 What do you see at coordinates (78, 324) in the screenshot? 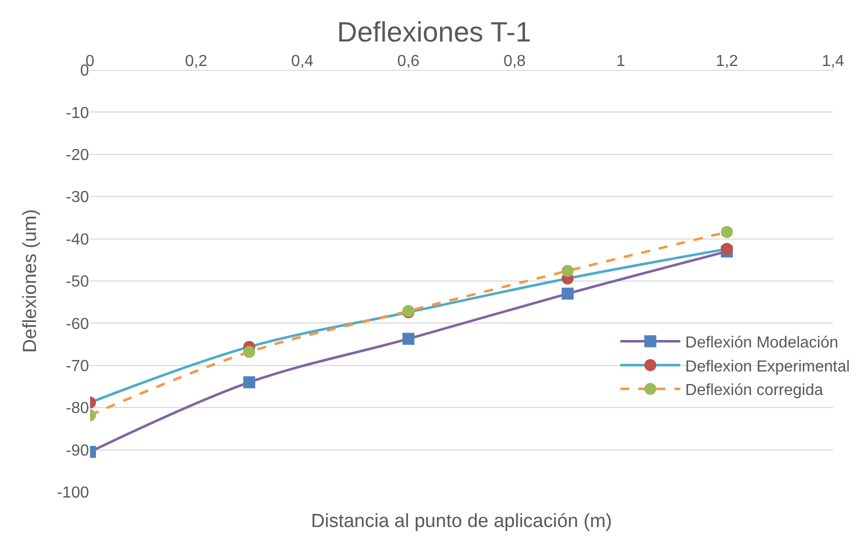
I see `y-tick-label: -60` at bounding box center [78, 324].